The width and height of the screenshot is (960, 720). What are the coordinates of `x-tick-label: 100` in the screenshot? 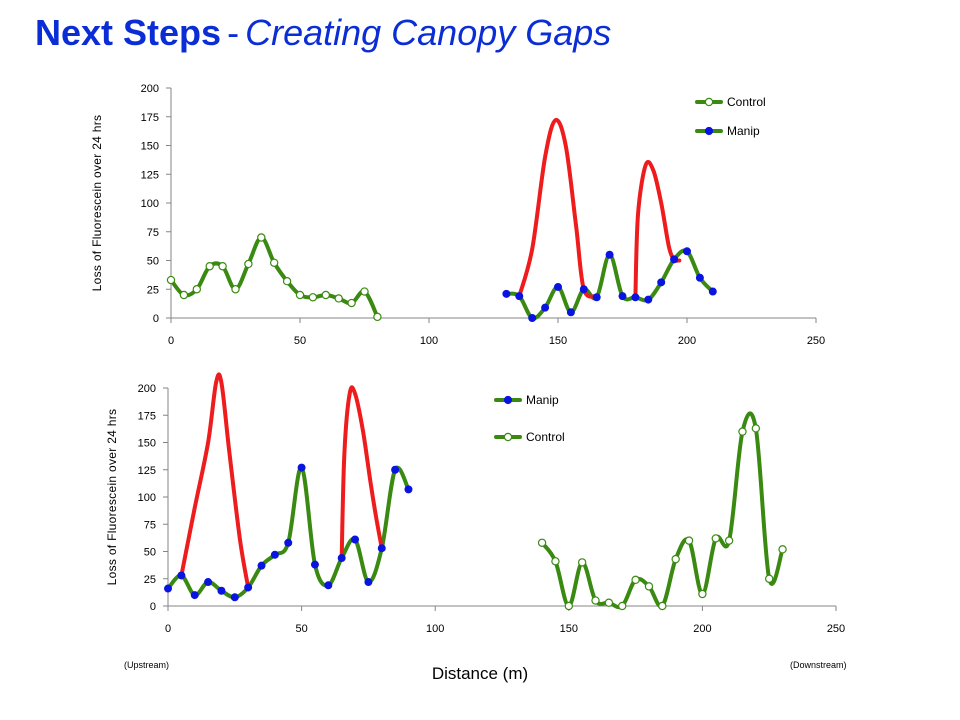 It's located at (435, 629).